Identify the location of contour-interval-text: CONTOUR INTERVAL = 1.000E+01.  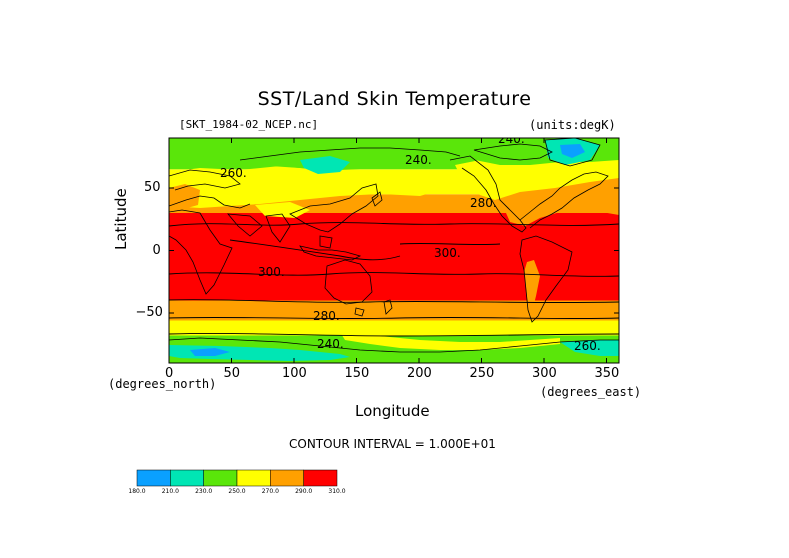
(392, 444).